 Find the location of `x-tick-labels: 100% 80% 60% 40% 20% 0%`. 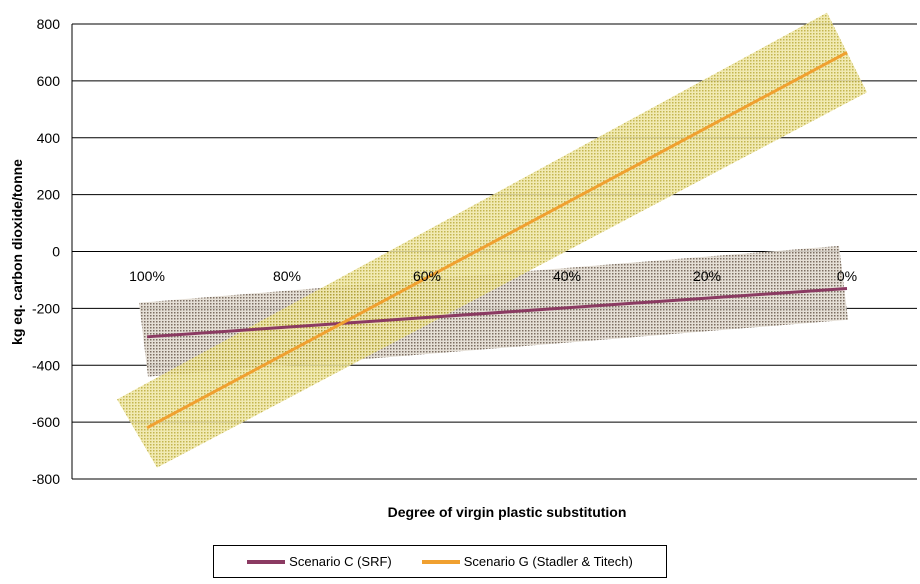

x-tick-labels: 100% 80% 60% 40% 20% 0% is located at coordinates (493, 276).